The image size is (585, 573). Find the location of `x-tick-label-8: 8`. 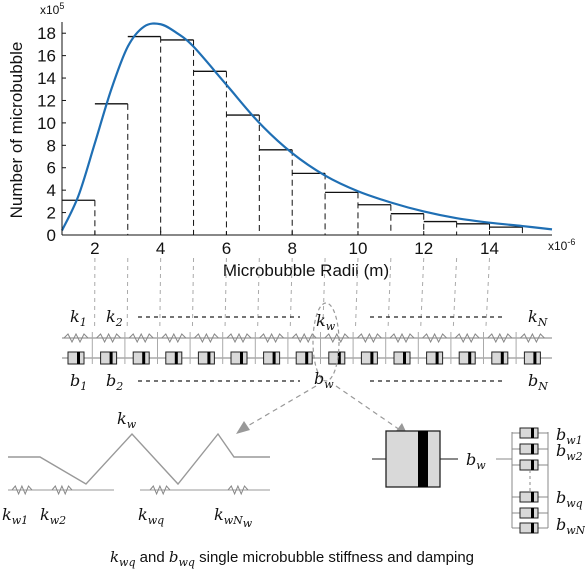

x-tick-label-8: 8 is located at coordinates (291, 248).